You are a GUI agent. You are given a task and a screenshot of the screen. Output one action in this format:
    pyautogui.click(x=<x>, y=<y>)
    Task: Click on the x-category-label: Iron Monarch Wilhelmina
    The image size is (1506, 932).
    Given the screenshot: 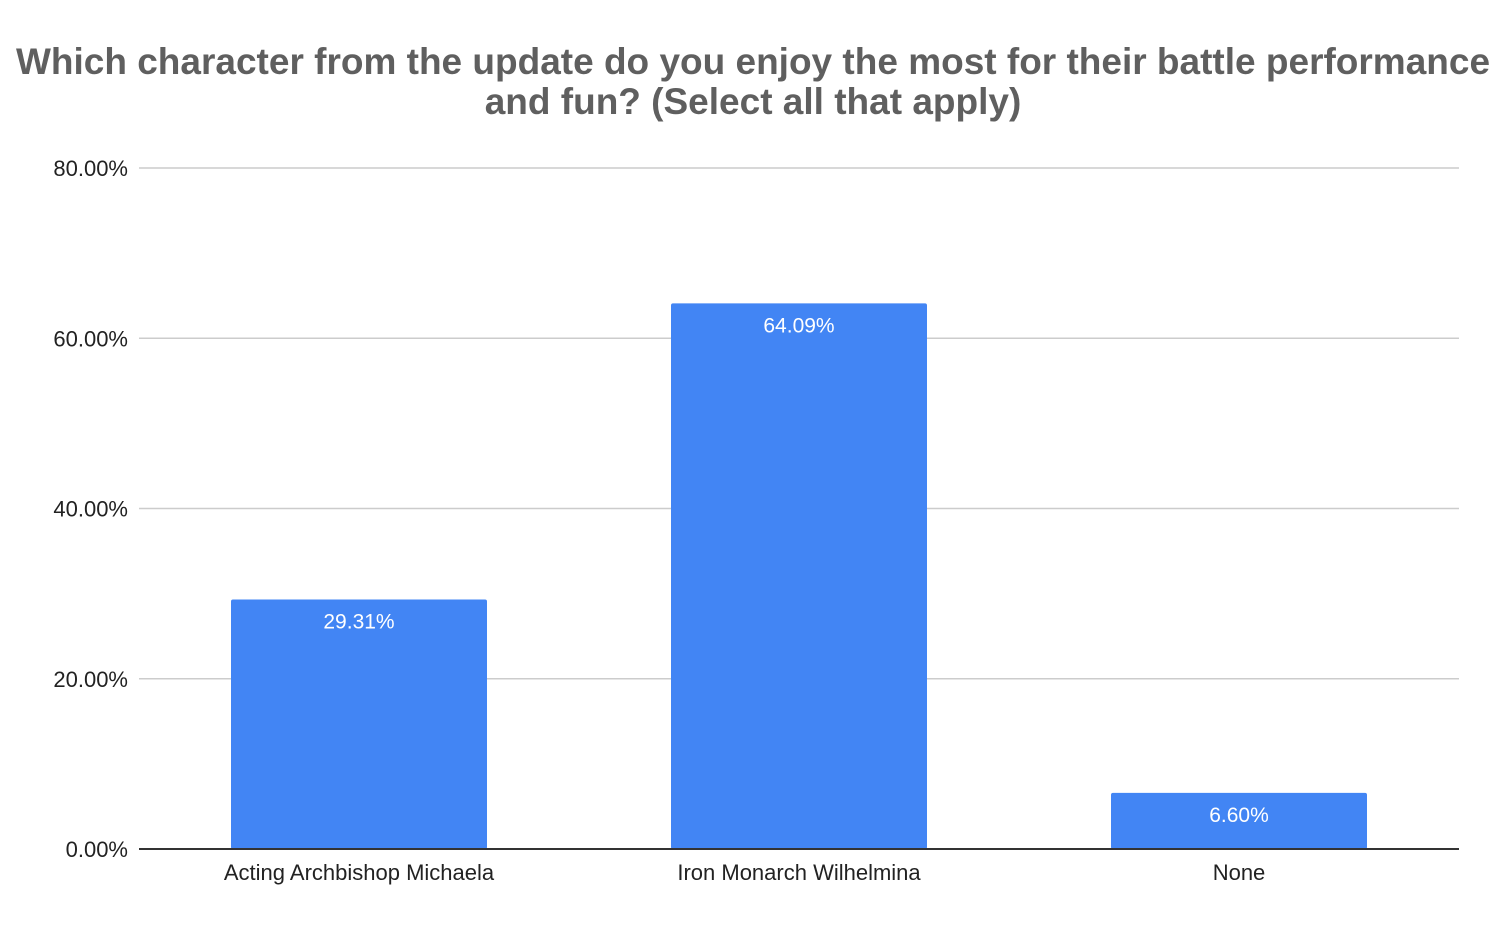 What is the action you would take?
    pyautogui.click(x=799, y=872)
    